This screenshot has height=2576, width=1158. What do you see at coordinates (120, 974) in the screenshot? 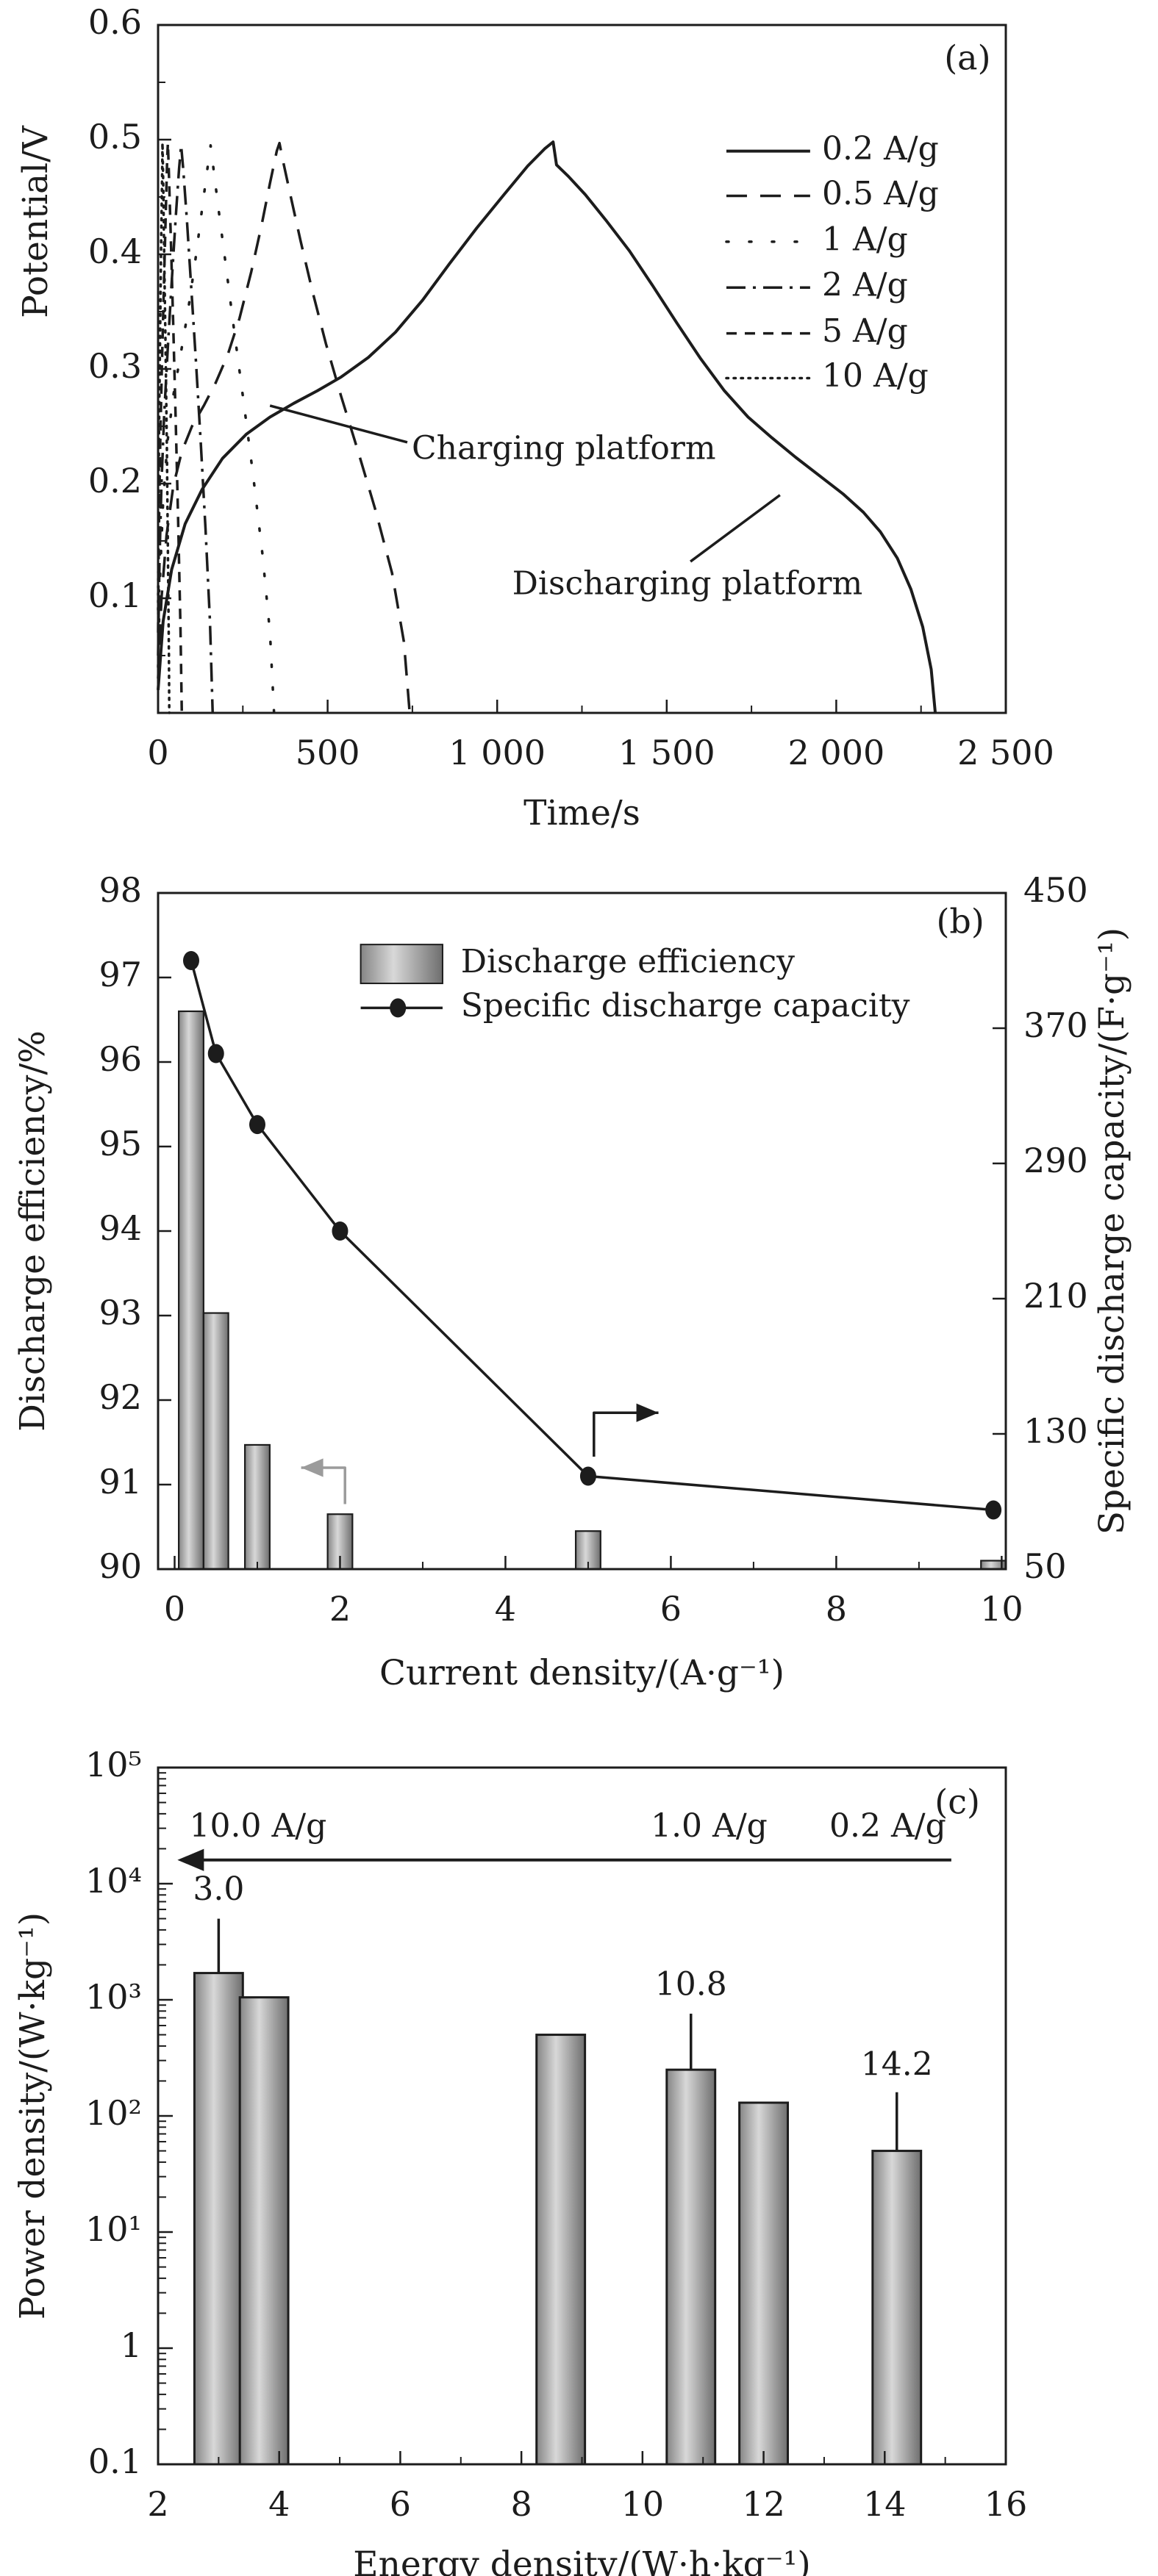
I see `y-left-tick-label: 97` at bounding box center [120, 974].